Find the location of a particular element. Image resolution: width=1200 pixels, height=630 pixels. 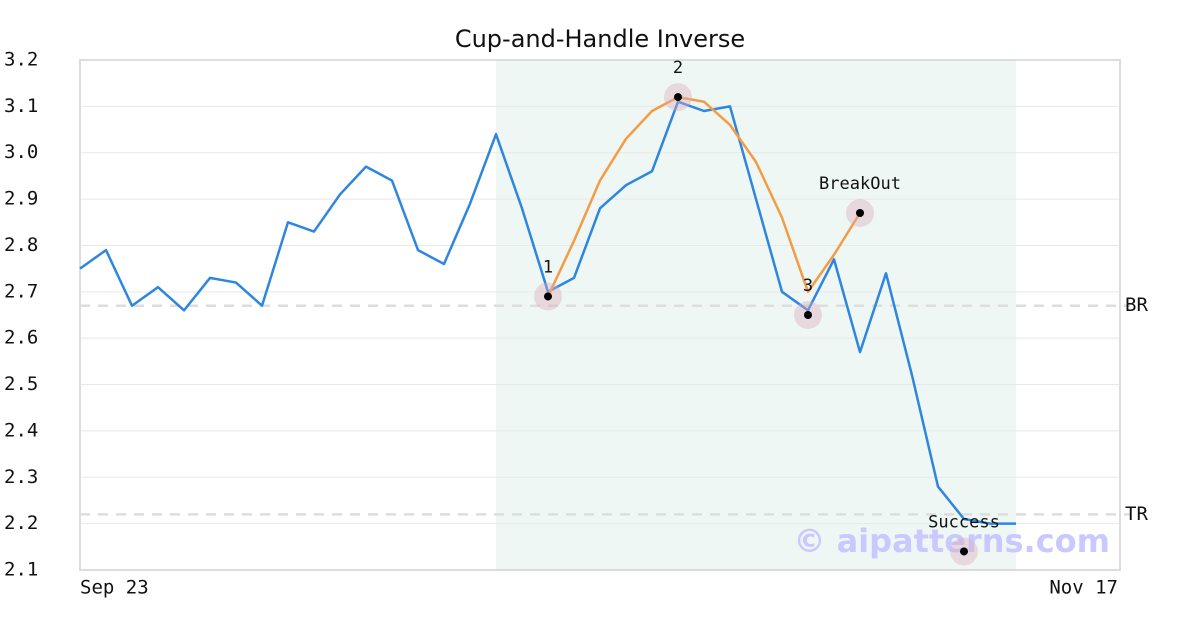

y-tick-label: 3.1 is located at coordinates (21, 106).